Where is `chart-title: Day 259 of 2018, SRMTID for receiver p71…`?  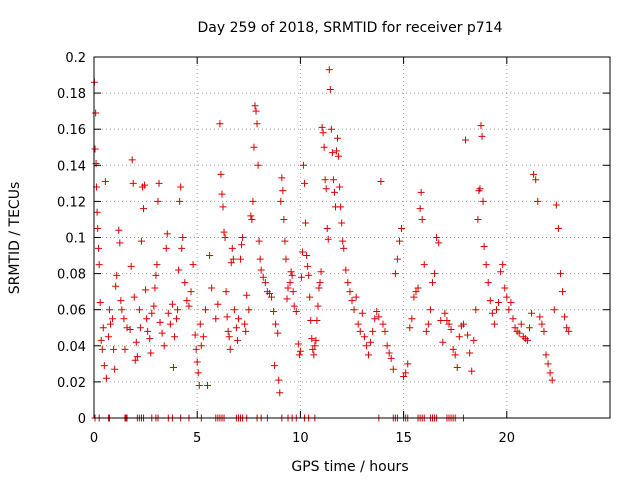
chart-title: Day 259 of 2018, SRMTID for receiver p71… is located at coordinates (349, 28).